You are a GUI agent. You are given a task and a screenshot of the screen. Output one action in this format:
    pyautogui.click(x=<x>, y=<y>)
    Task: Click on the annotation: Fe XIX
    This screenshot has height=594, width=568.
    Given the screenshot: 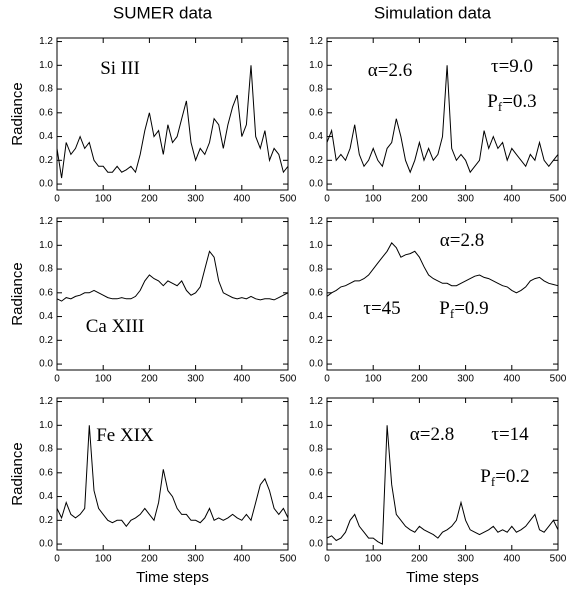 What is the action you would take?
    pyautogui.click(x=125, y=435)
    